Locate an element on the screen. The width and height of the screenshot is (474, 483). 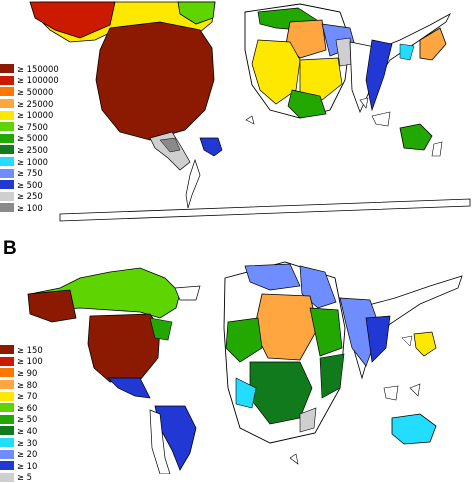
legend-item: ≥ 250 is located at coordinates (29, 197).